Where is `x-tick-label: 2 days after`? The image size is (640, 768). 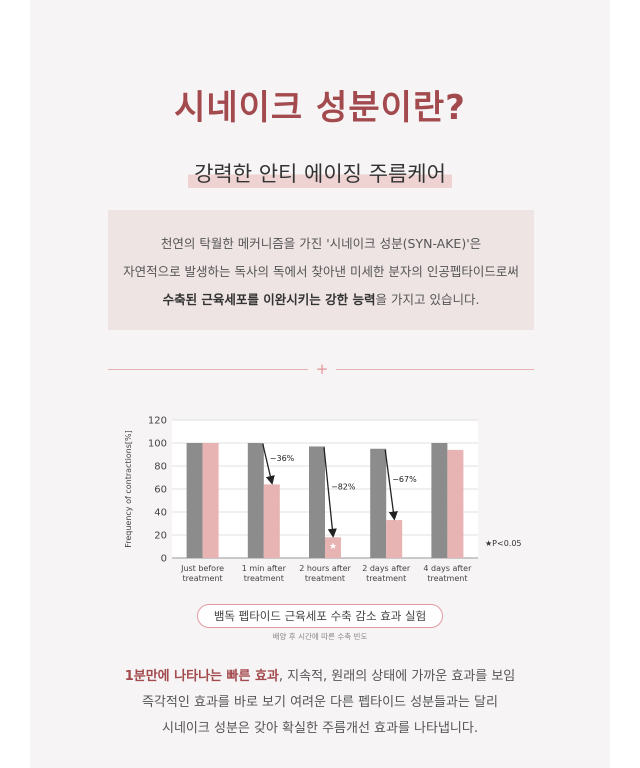
x-tick-label: 2 days after is located at coordinates (386, 568).